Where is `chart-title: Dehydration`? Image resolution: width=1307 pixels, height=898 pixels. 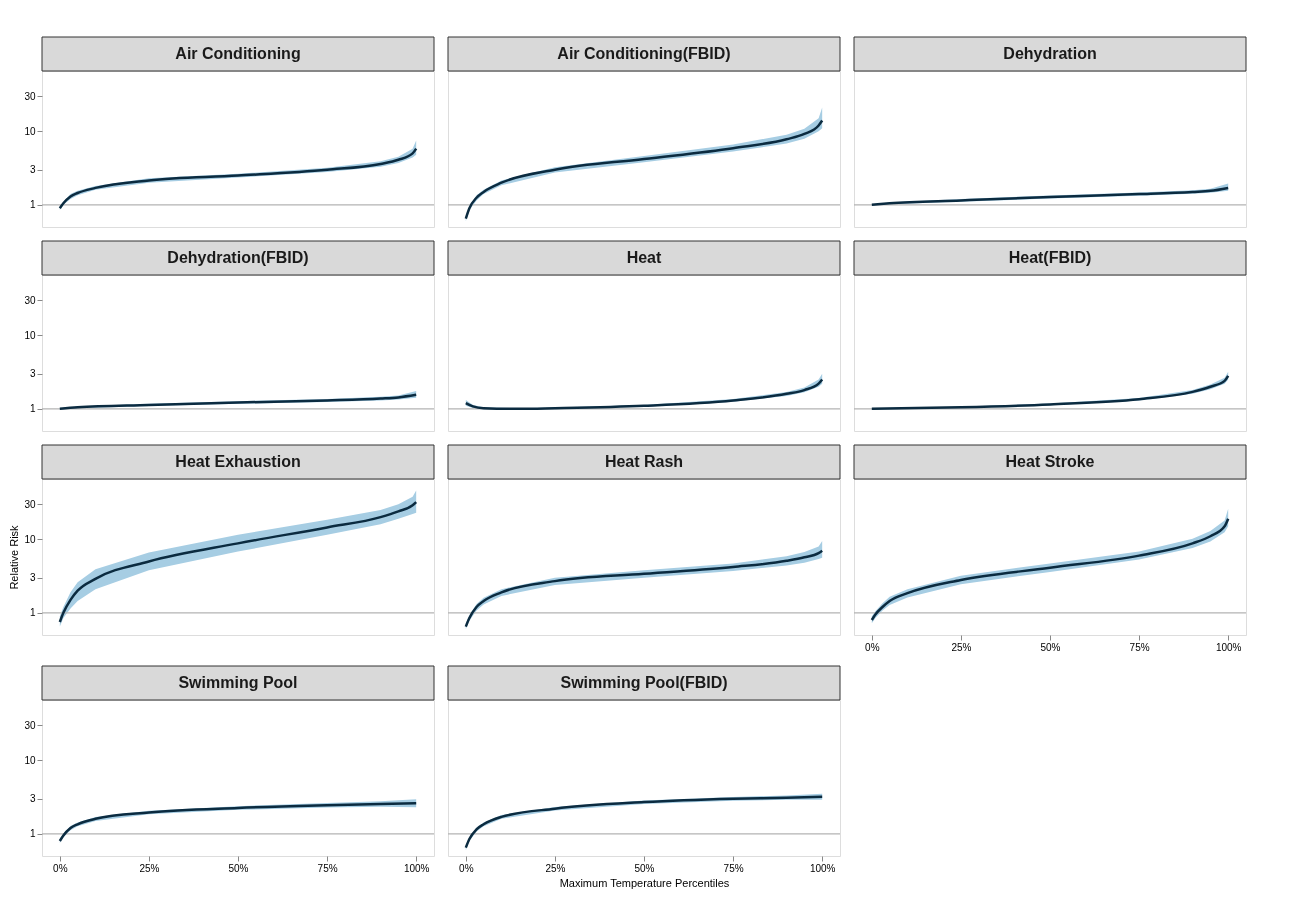 chart-title: Dehydration is located at coordinates (1050, 53).